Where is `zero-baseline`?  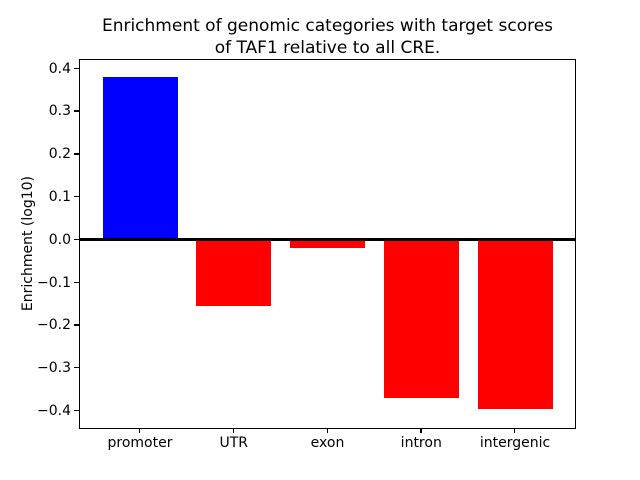 zero-baseline is located at coordinates (327, 240).